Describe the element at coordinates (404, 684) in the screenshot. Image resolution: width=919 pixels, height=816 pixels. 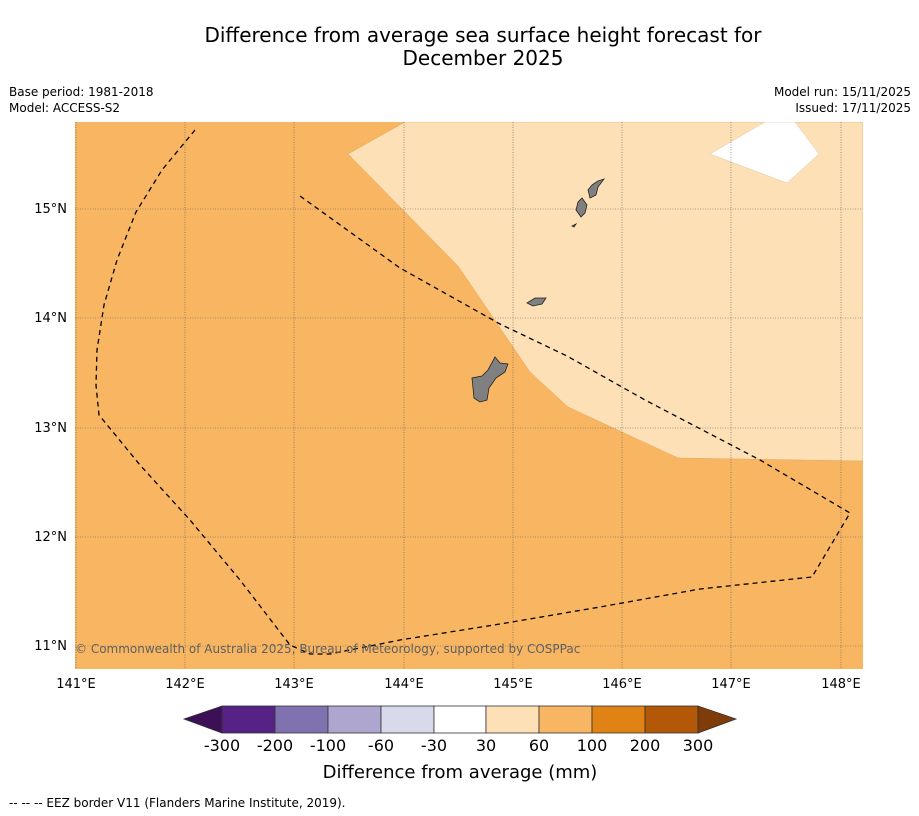
I see `lon-label: 144°E` at that location.